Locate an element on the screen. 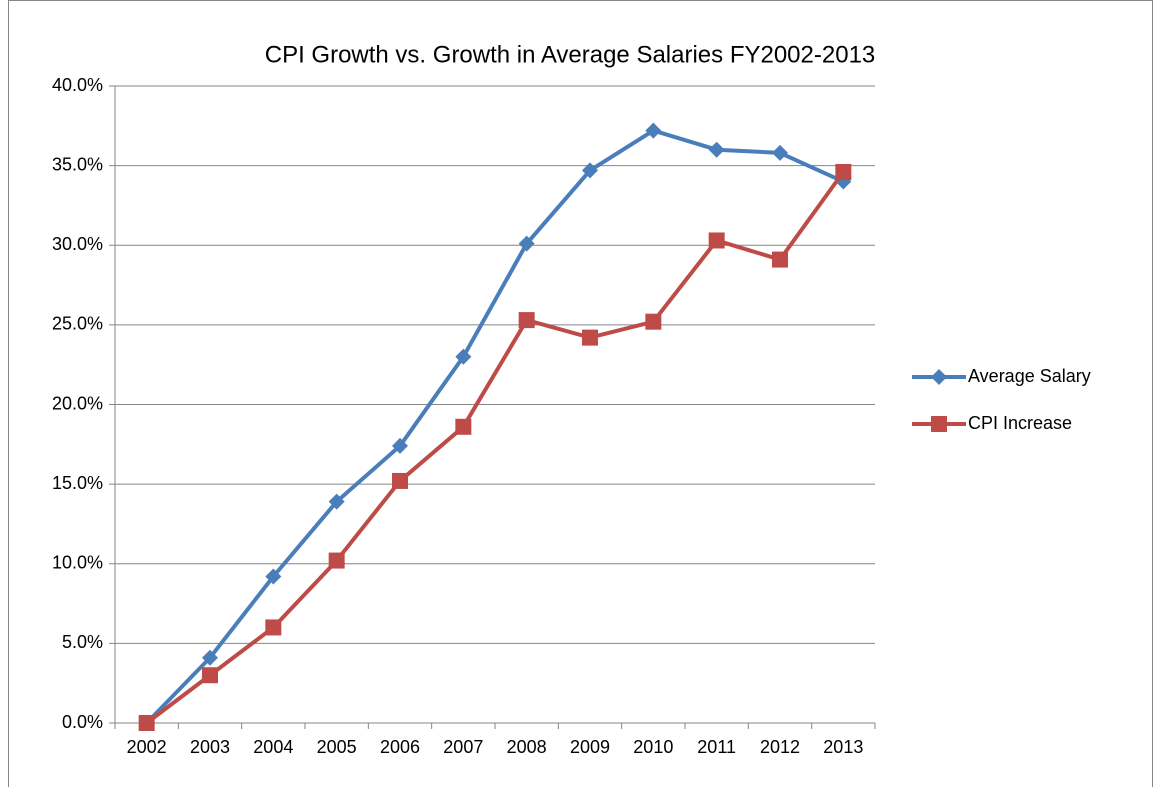  legend-label: Average Salary is located at coordinates (1029, 376).